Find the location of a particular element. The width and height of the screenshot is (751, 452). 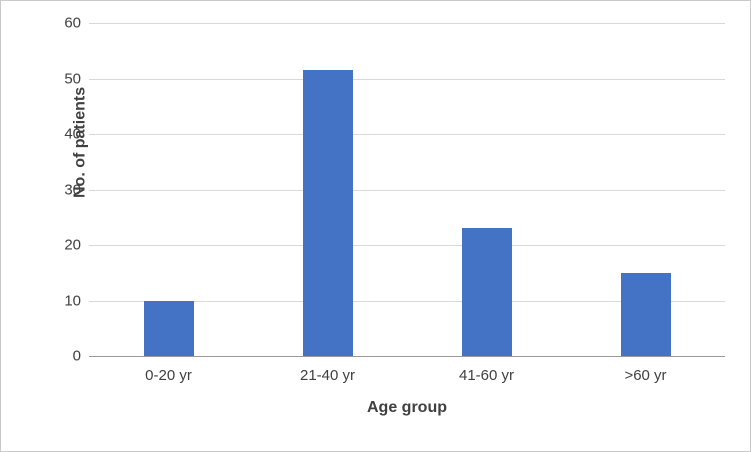

x-tick-label: 0-20 yr is located at coordinates (168, 375).